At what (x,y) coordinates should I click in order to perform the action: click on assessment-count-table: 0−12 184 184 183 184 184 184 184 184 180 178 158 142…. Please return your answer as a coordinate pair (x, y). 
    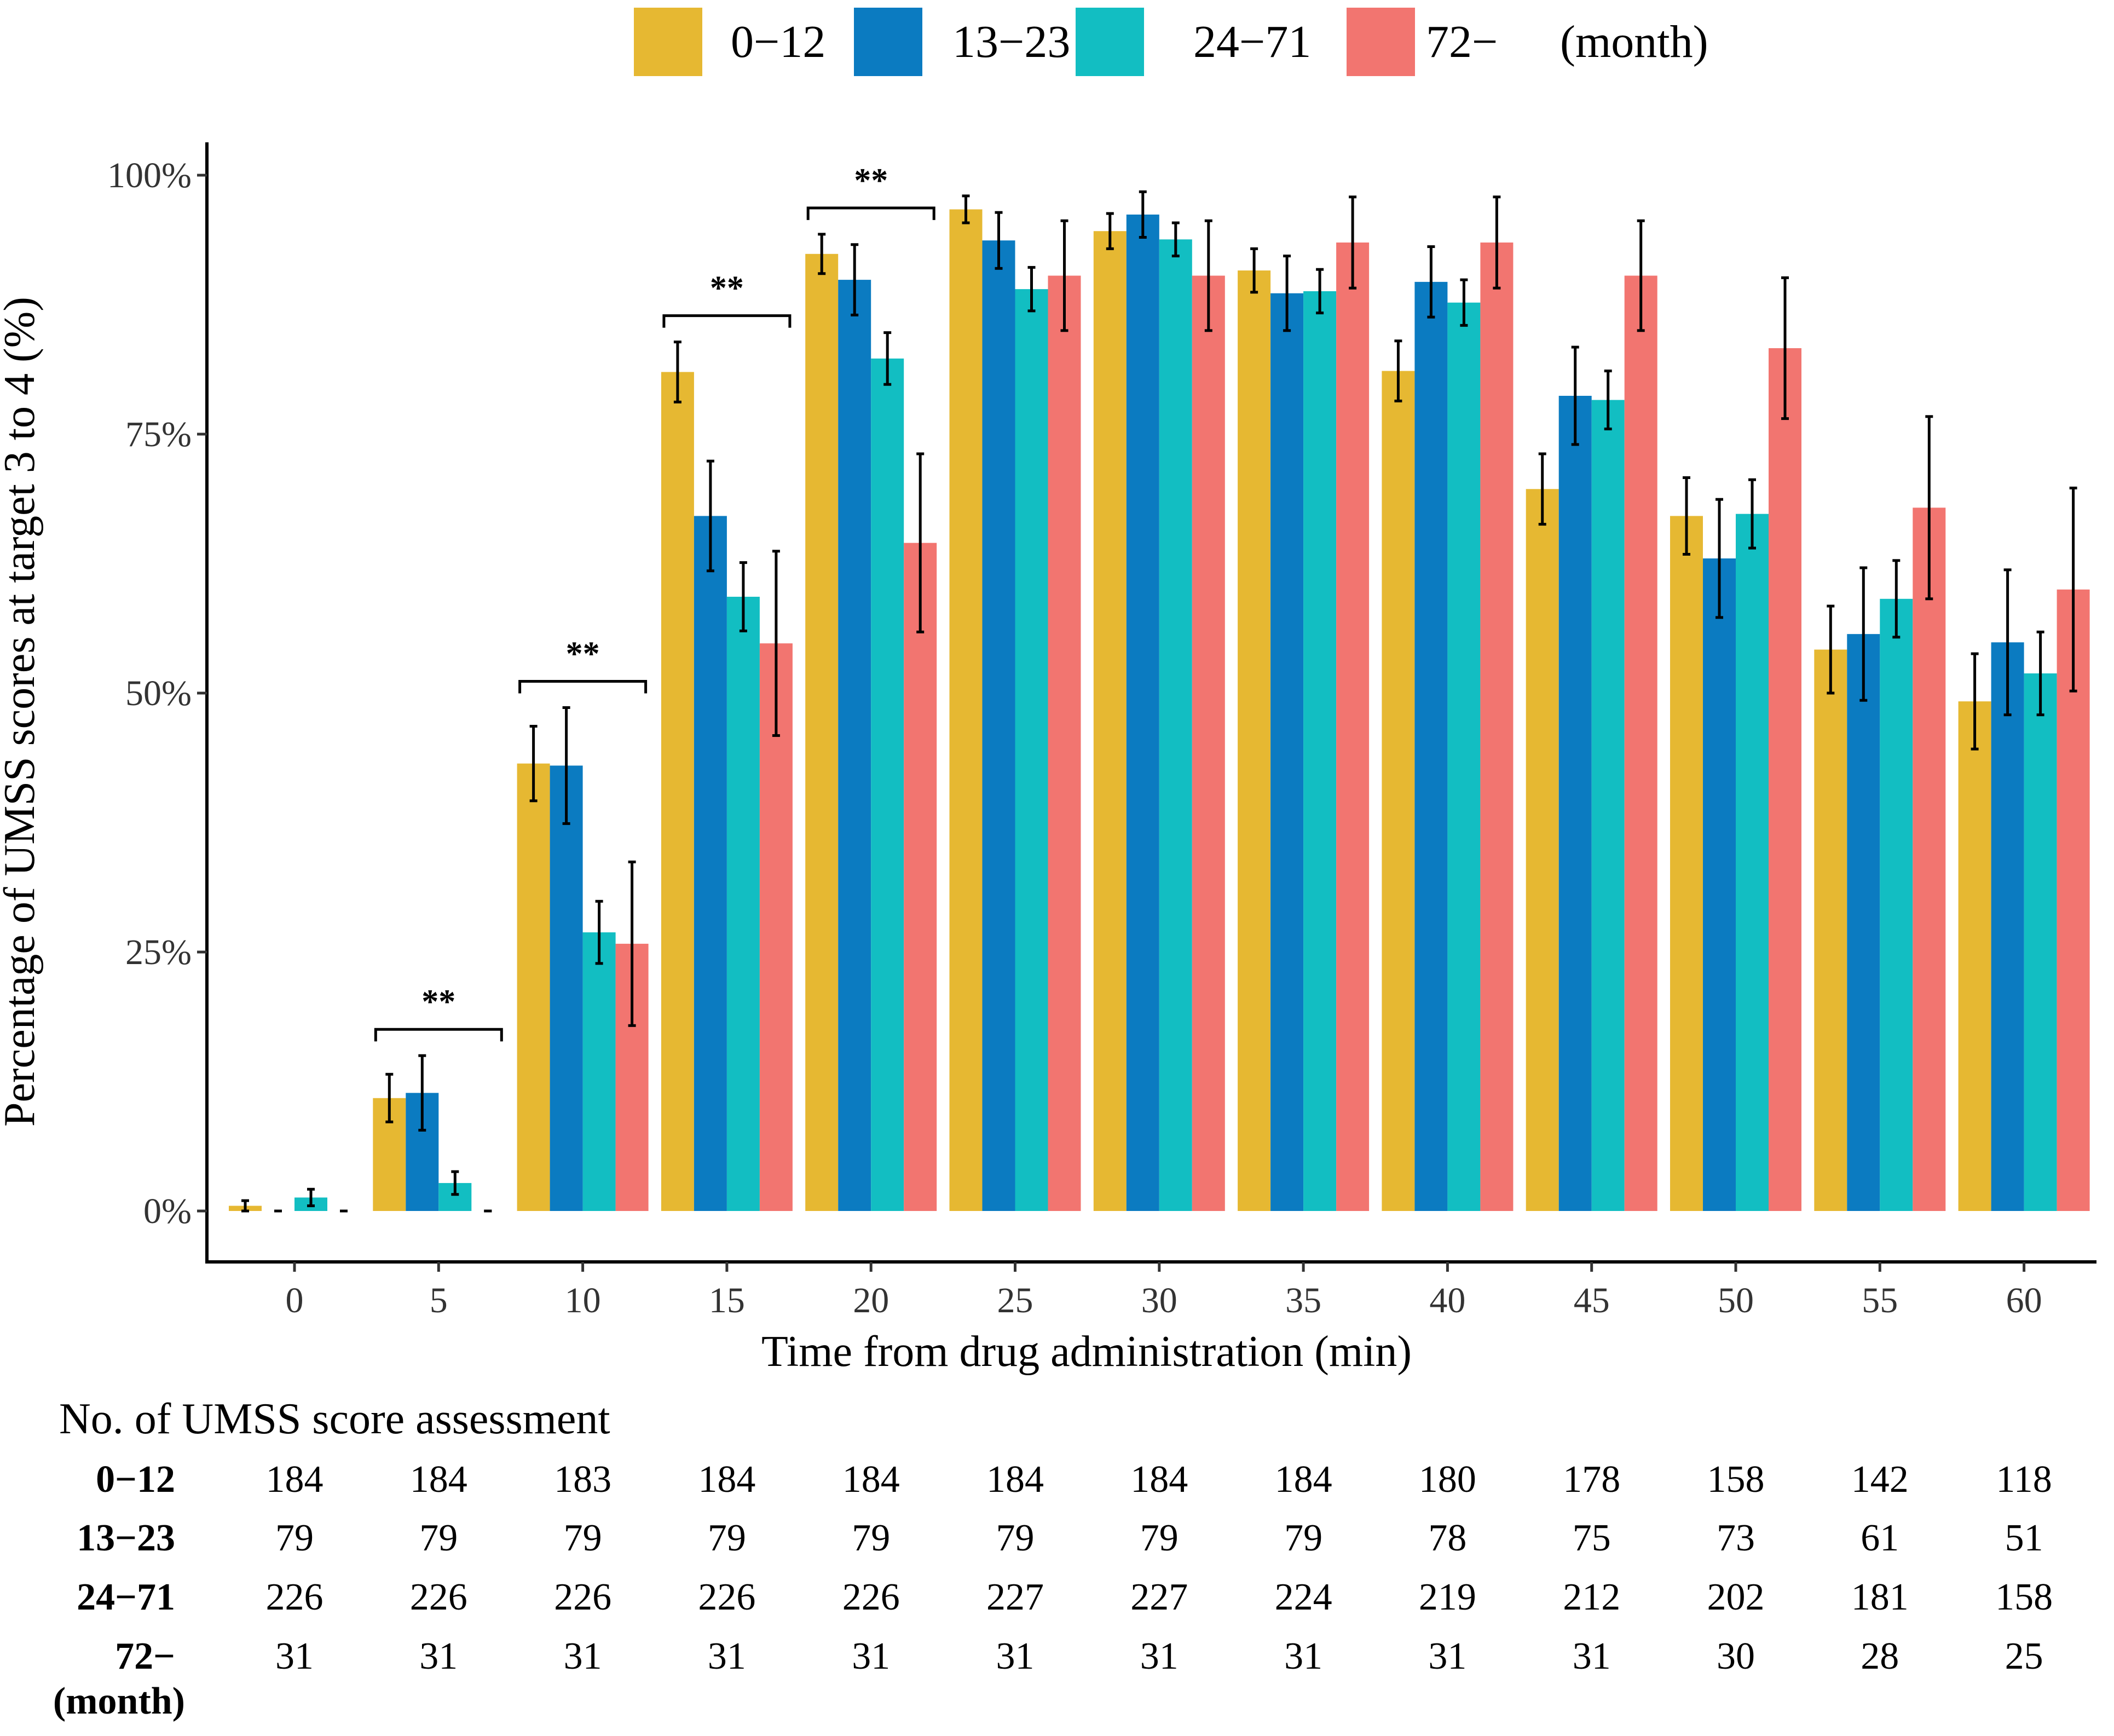
    Looking at the image, I should click on (1065, 1567).